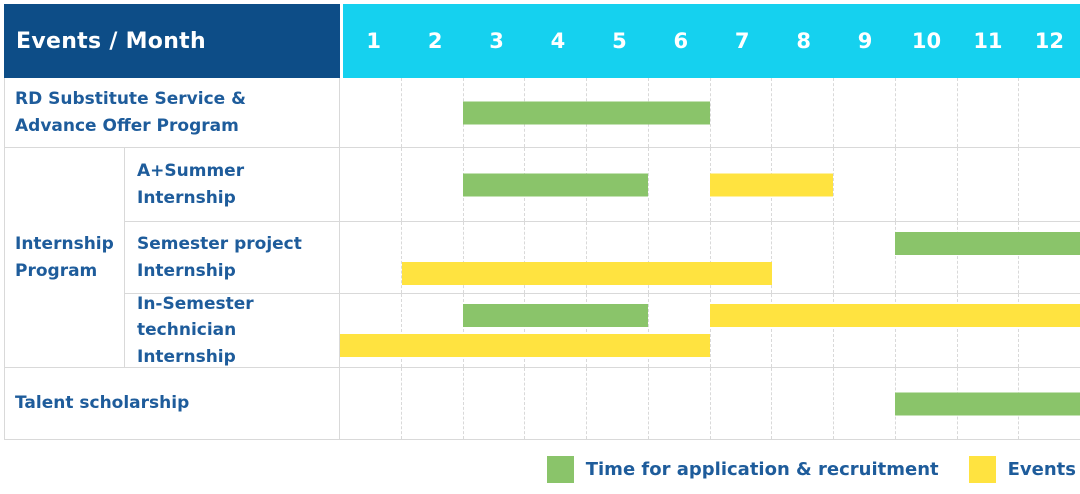  I want to click on month-header: 1 2 3 4 5 6 7 8 9 10 11 12, so click(710, 41).